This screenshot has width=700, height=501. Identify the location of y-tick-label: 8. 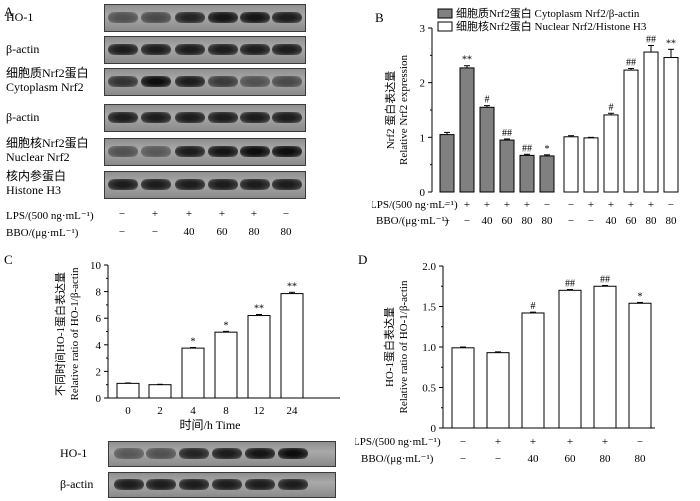
(99, 293).